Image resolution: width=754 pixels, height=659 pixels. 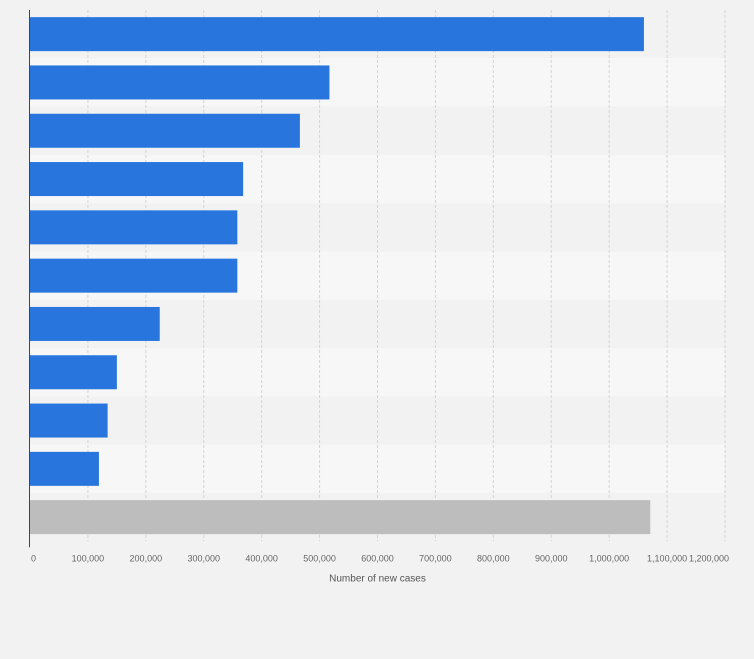 I want to click on x-tick-label: 900,000, so click(x=551, y=558).